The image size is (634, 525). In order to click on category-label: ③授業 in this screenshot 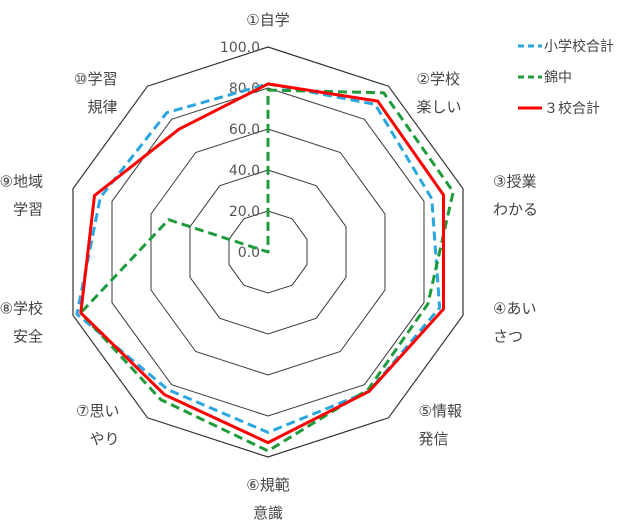, I will do `click(514, 182)`.